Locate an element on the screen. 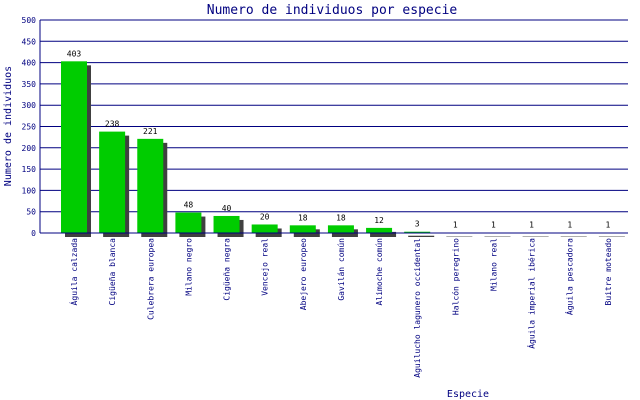  data-label: 40 is located at coordinates (227, 208).